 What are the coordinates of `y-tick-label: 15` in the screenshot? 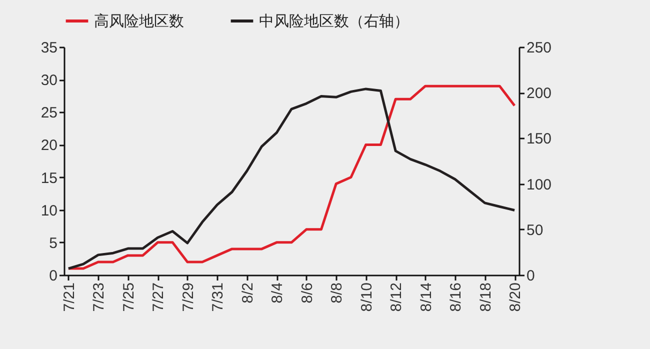 It's located at (49, 178).